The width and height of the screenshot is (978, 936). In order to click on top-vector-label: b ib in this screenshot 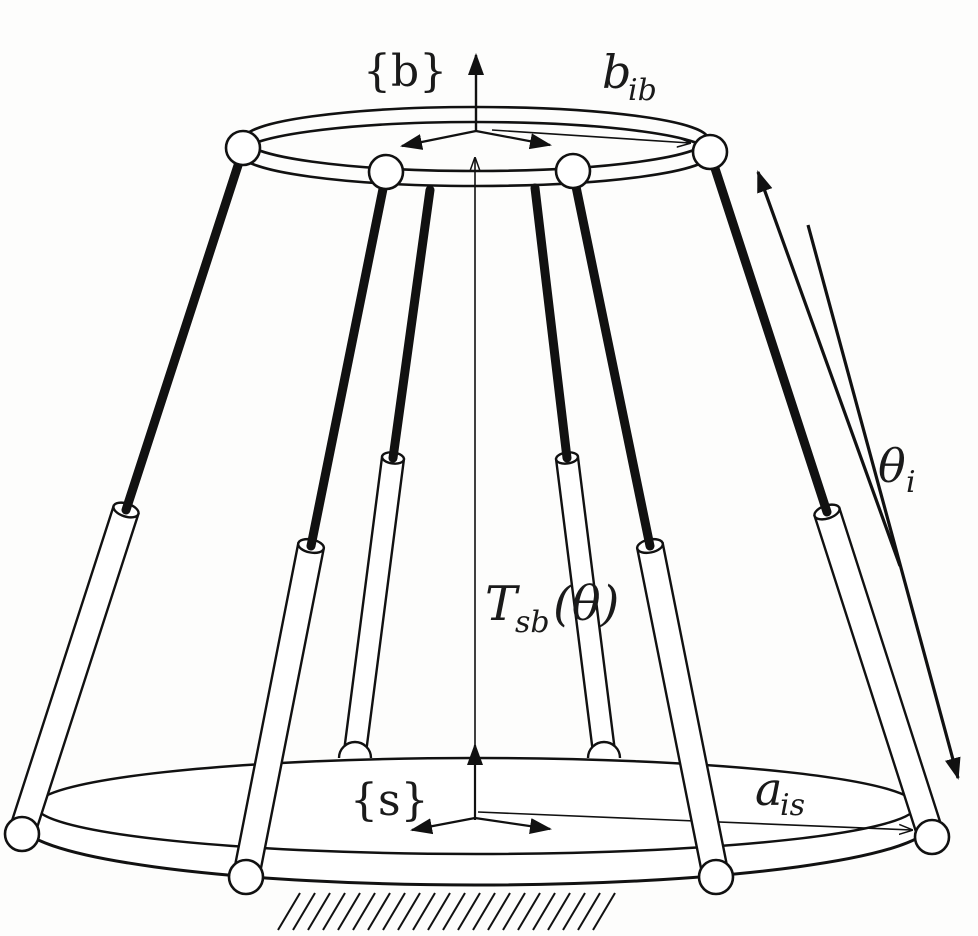, I will do `click(629, 76)`.